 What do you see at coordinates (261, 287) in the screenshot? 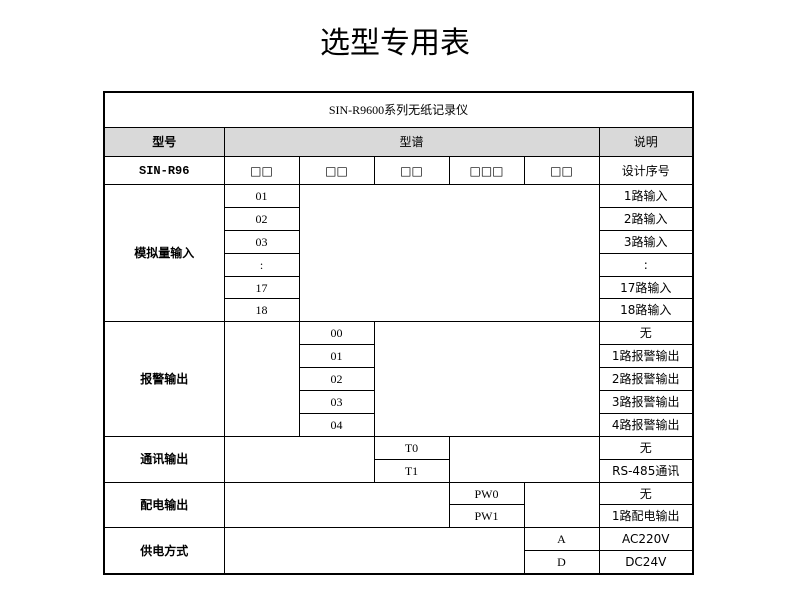
I see `option-code: 17` at bounding box center [261, 287].